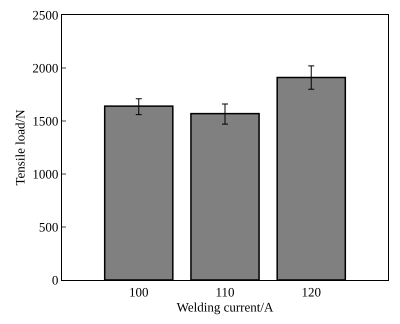  I want to click on y-tick-label: 500, so click(48, 227).